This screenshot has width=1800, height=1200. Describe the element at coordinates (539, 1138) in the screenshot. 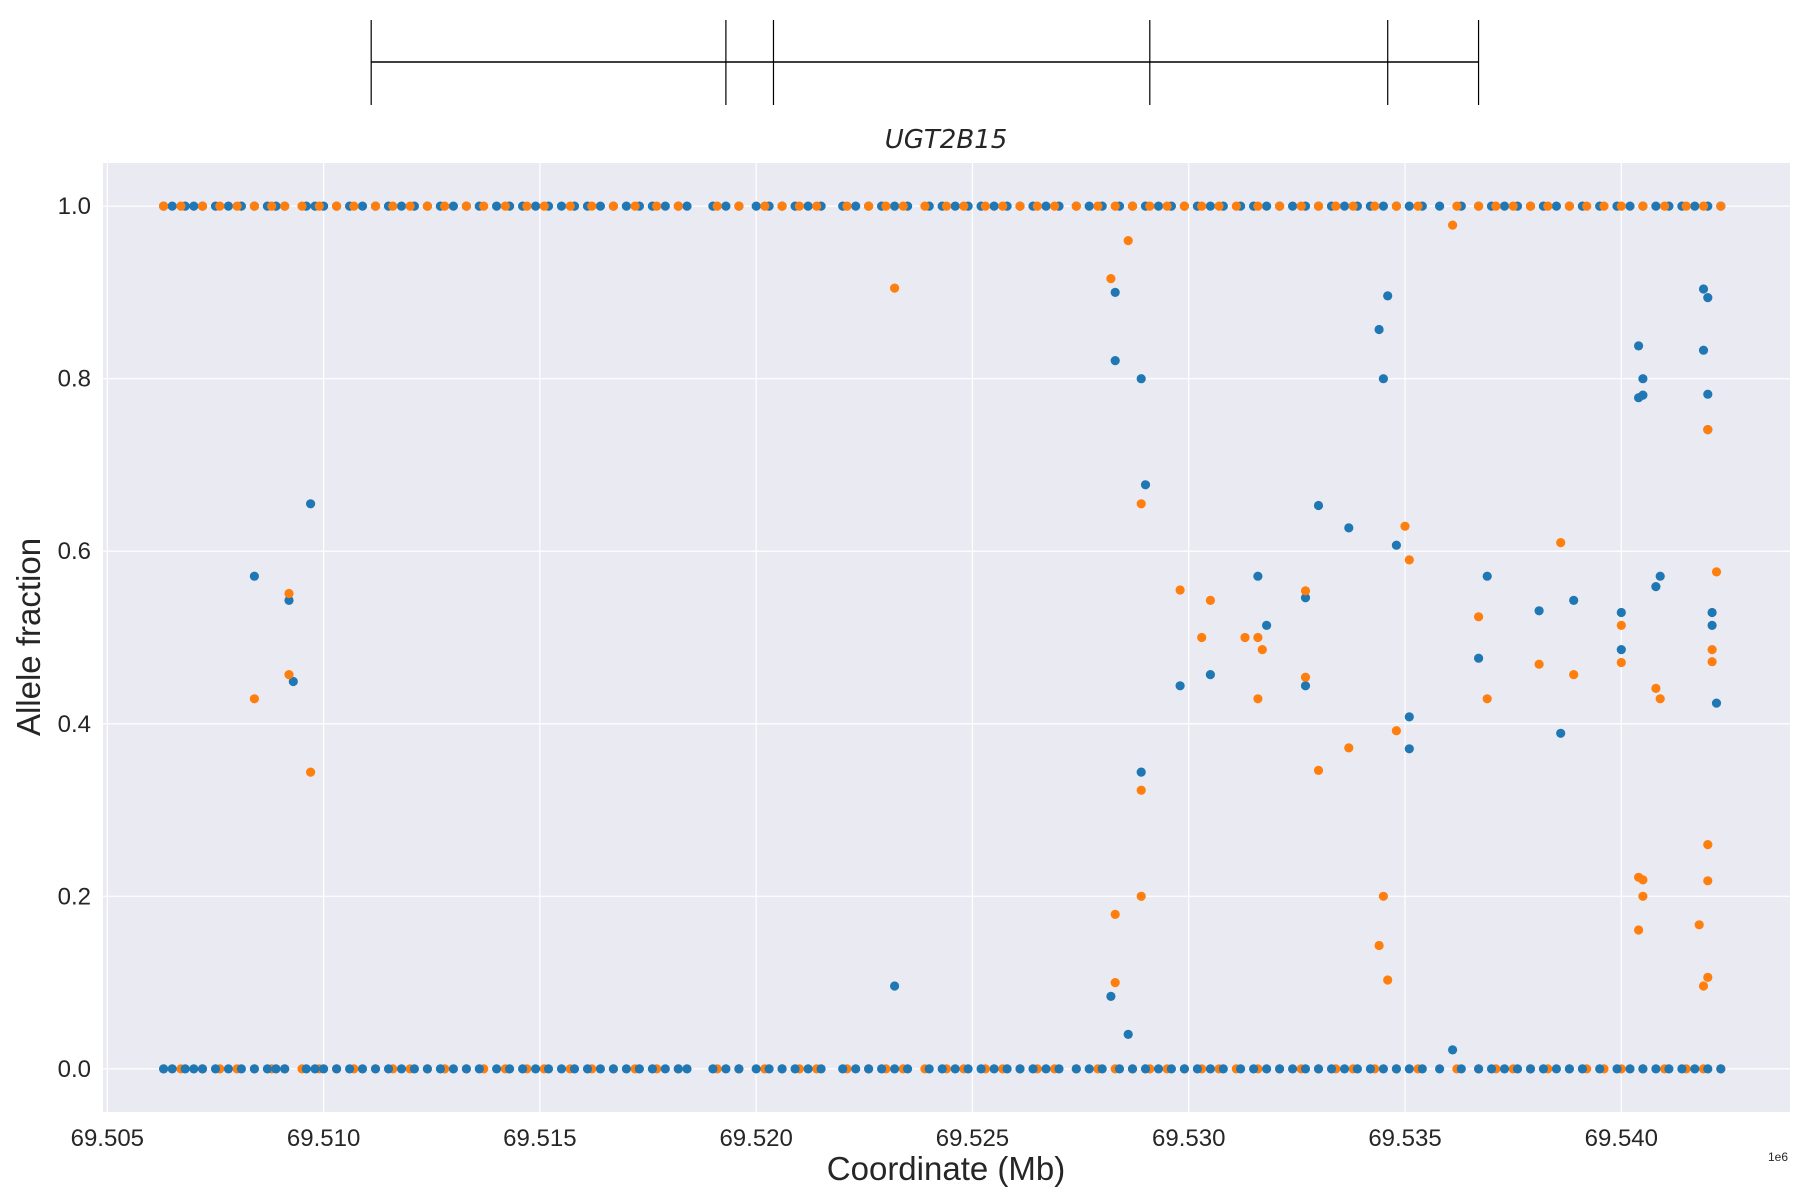

I see `x-tick-label: 69.515` at that location.